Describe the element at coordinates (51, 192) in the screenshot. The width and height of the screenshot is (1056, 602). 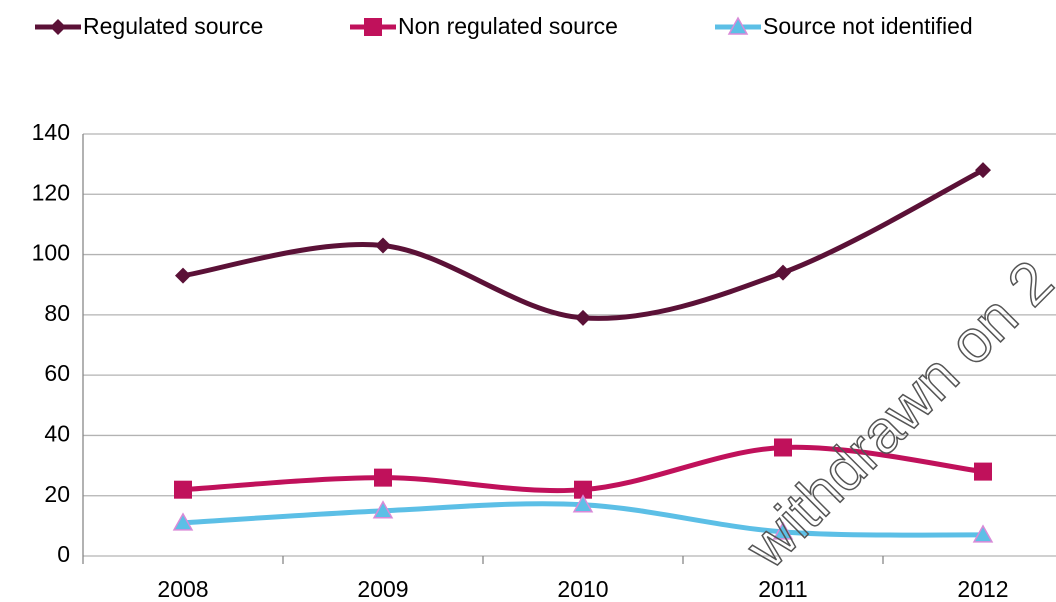
I see `y-tick-label: 120` at that location.